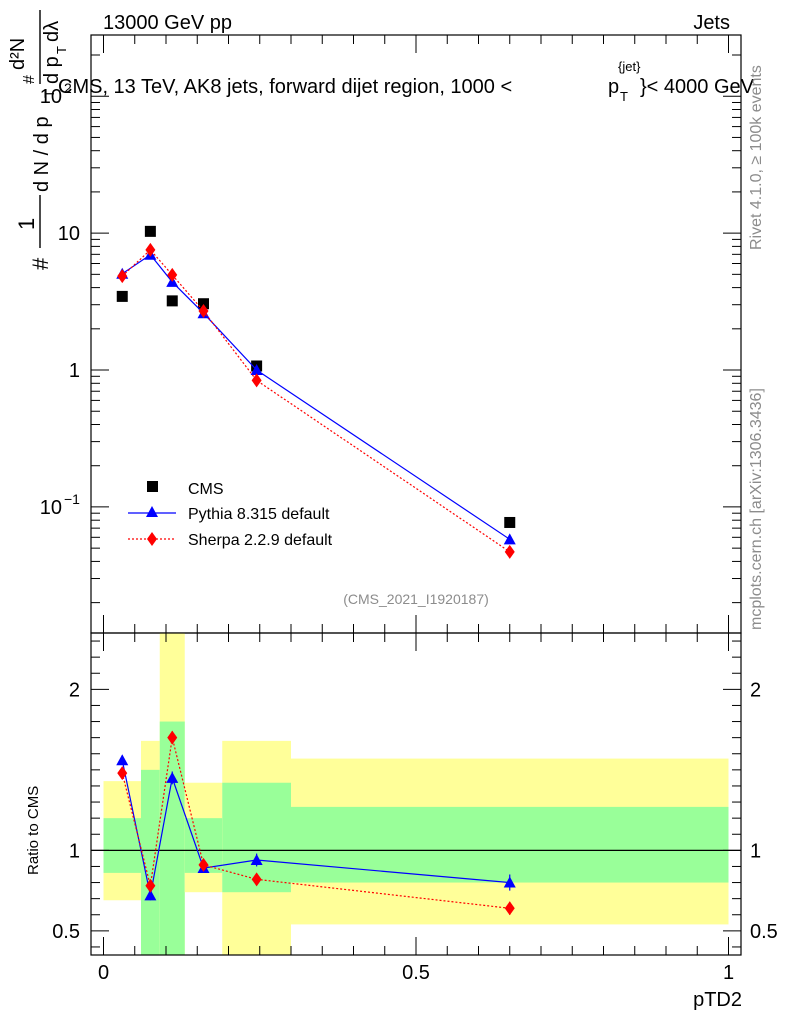  What do you see at coordinates (764, 932) in the screenshot?
I see `ratio-ytick-label-right-0: 0.5` at bounding box center [764, 932].